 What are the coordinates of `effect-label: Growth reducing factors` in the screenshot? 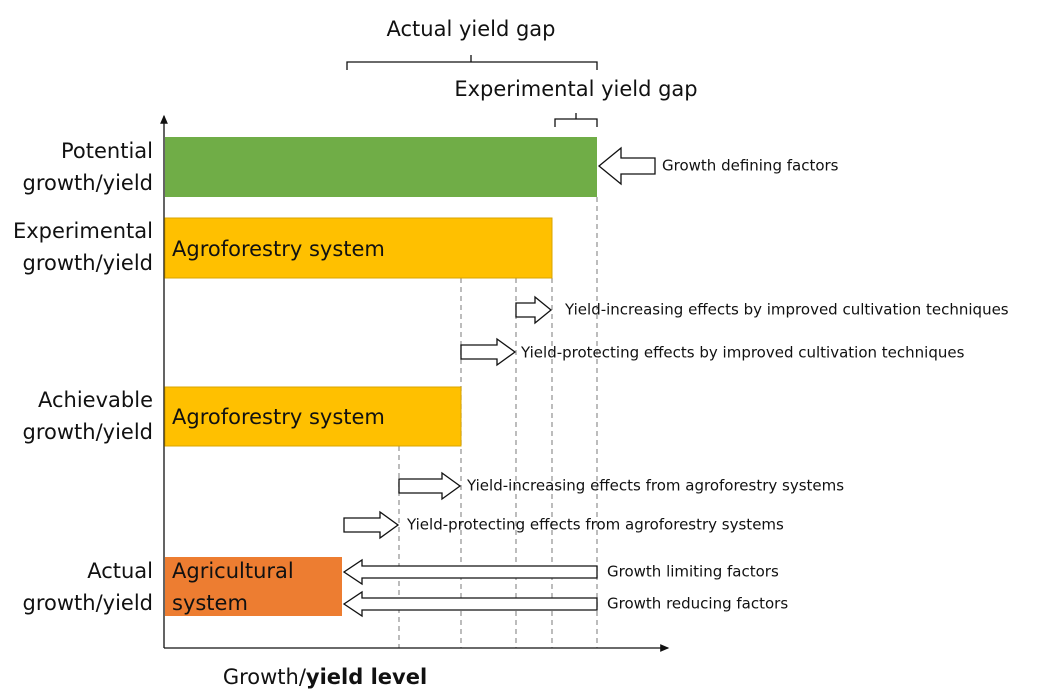 It's located at (697, 604).